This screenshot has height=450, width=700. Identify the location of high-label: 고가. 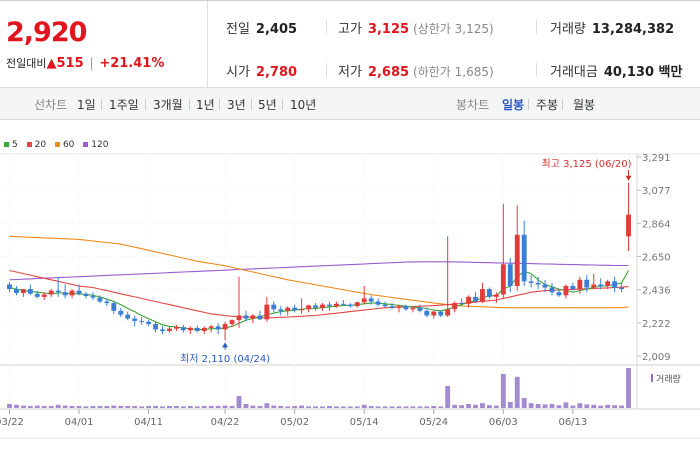
(350, 29).